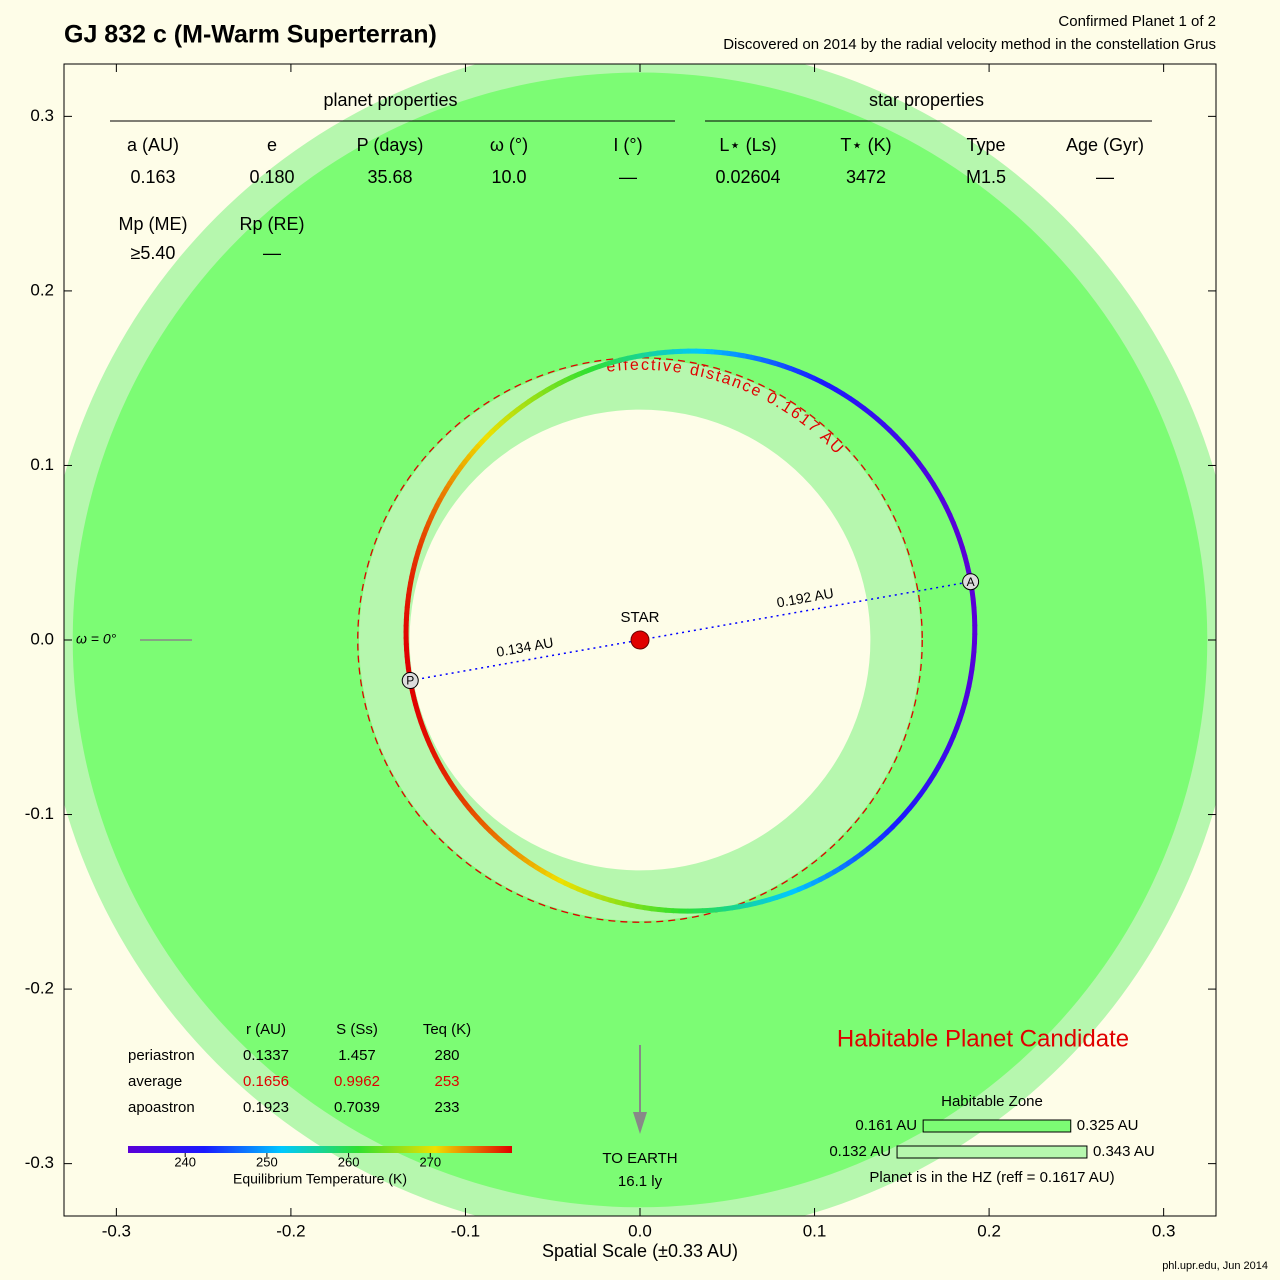 The width and height of the screenshot is (1280, 1280). I want to click on property-header: Type, so click(985, 145).